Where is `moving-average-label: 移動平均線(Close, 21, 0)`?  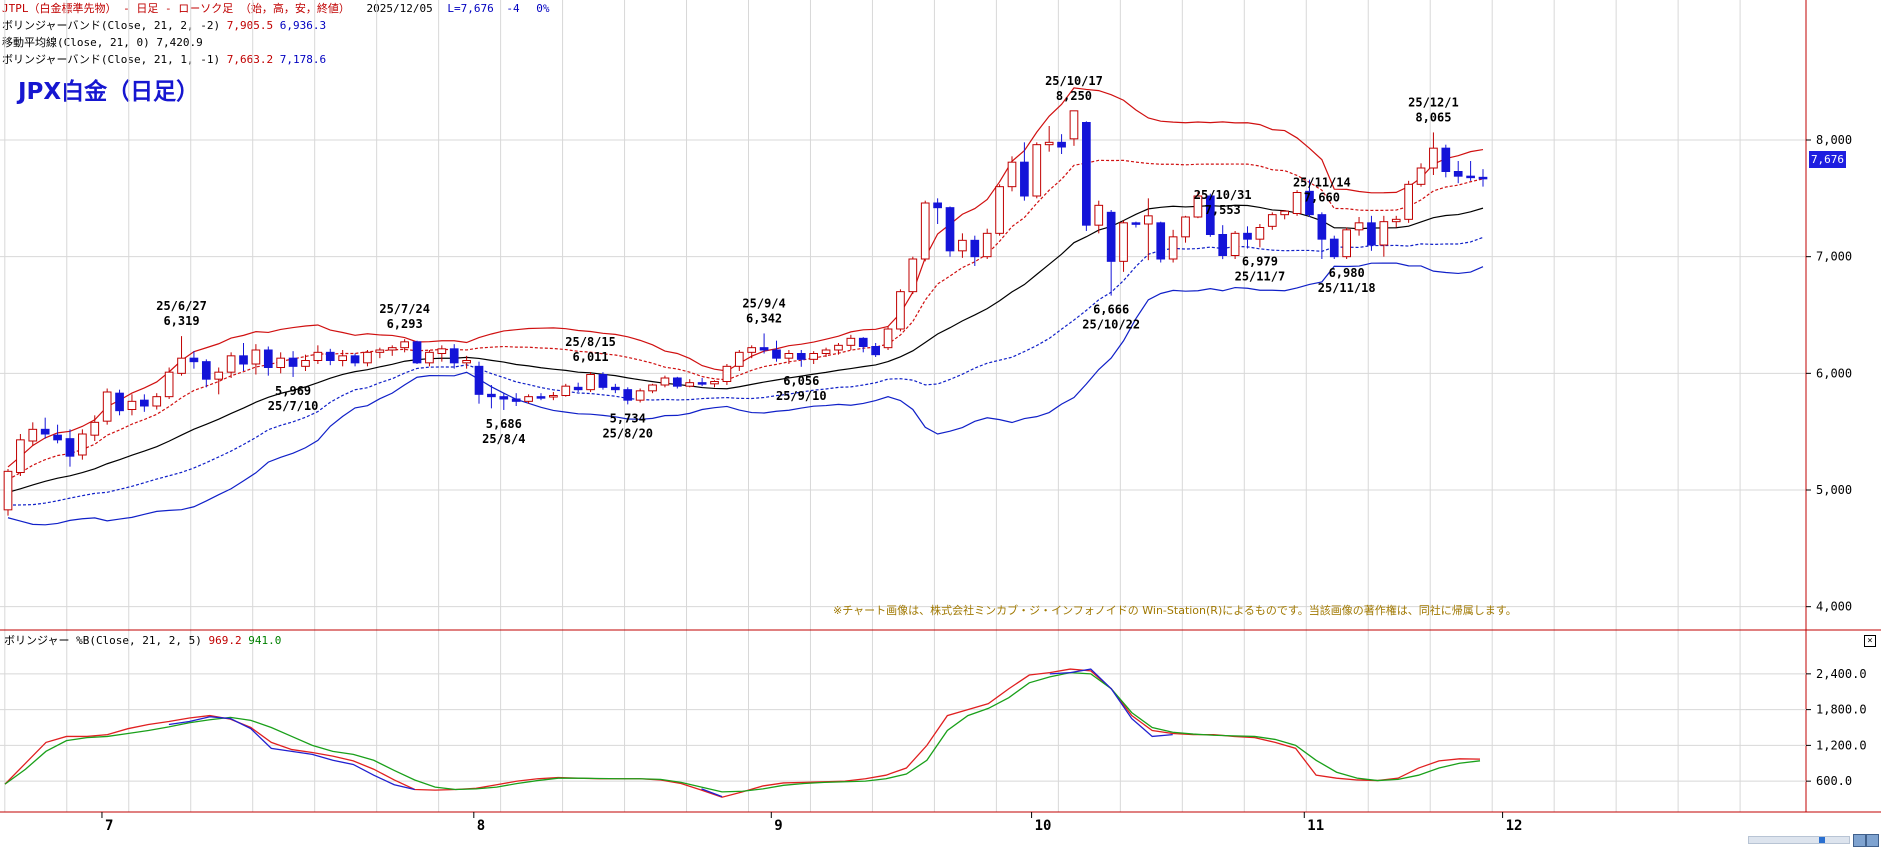
moving-average-label: 移動平均線(Close, 21, 0) is located at coordinates (76, 42).